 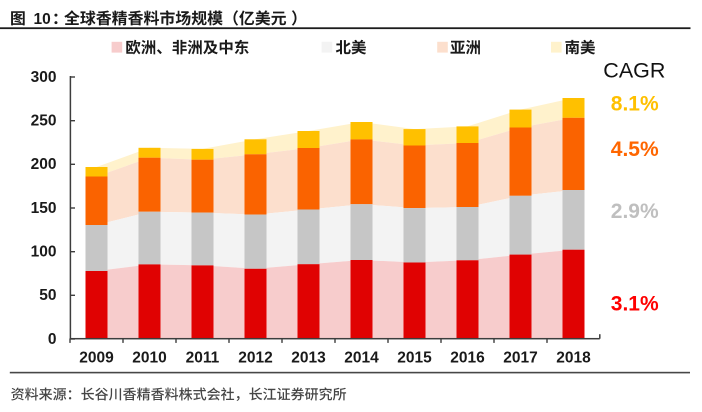 I want to click on svg-text: 2016, so click(x=467, y=358).